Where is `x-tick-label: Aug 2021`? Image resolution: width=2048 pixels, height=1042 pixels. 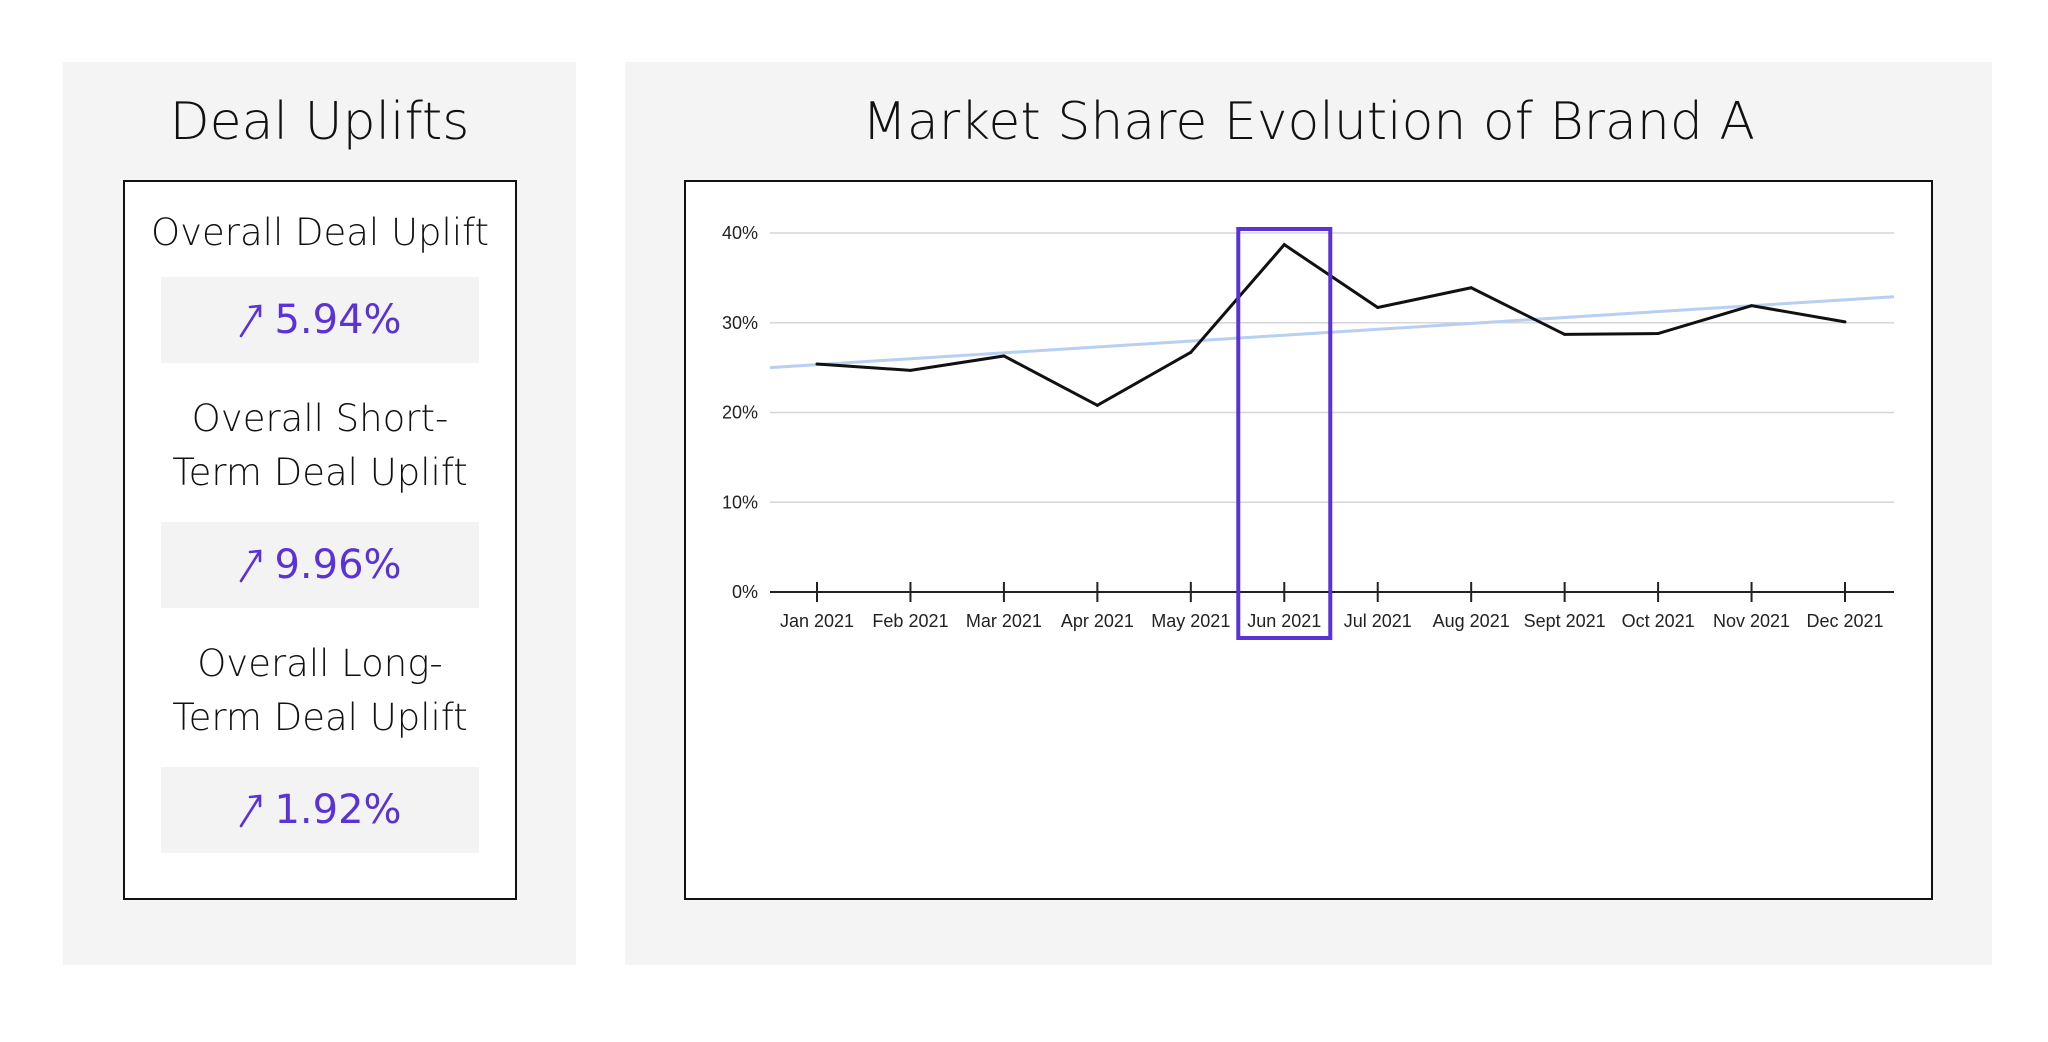
x-tick-label: Aug 2021 is located at coordinates (1471, 621).